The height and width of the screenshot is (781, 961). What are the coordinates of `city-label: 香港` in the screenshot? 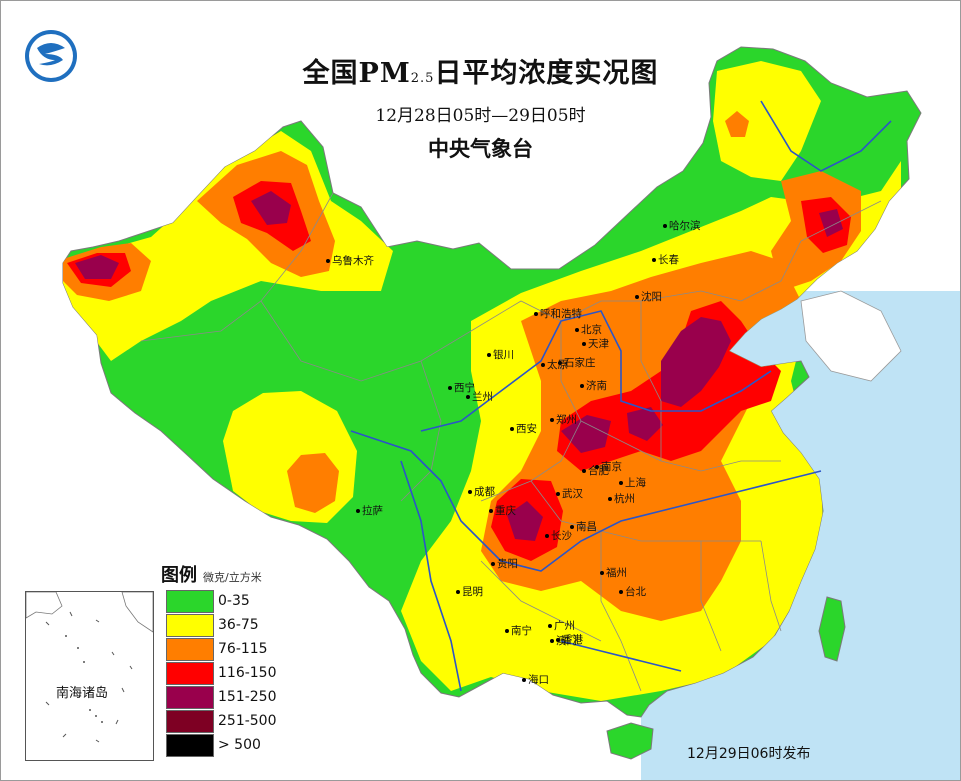 It's located at (569, 639).